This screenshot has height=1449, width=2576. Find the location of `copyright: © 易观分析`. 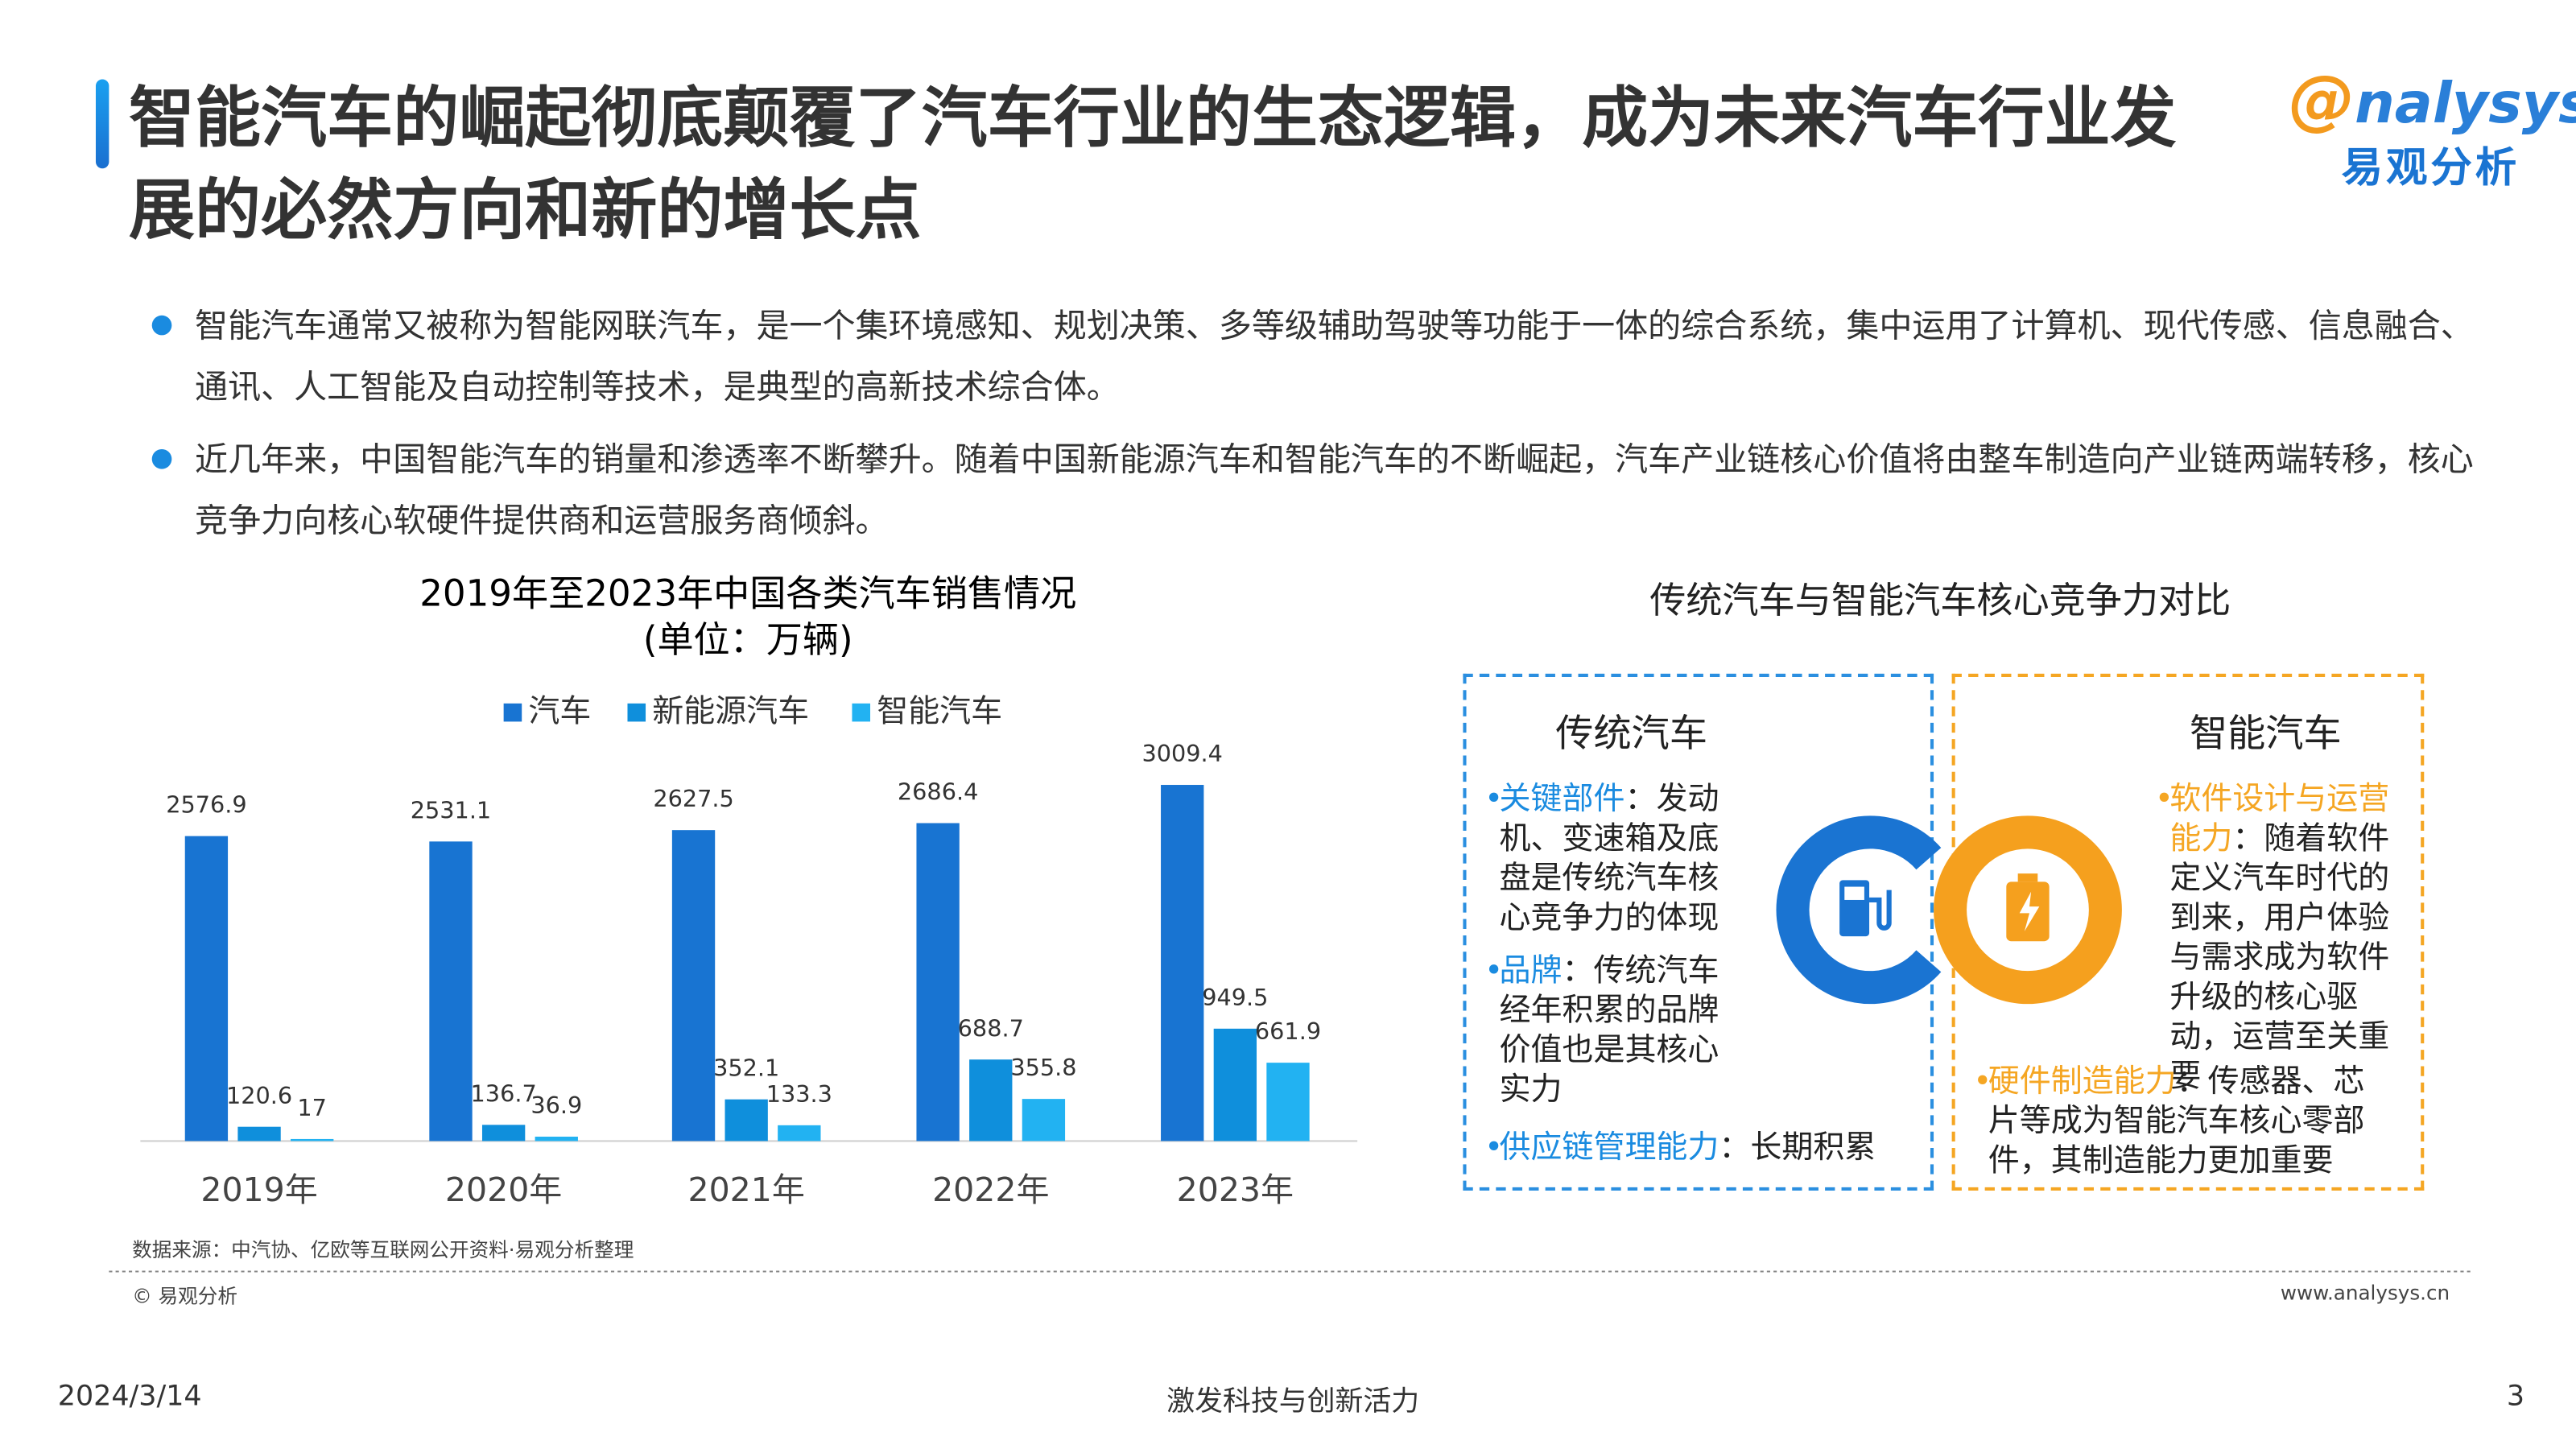

copyright: © 易观分析 is located at coordinates (185, 1296).